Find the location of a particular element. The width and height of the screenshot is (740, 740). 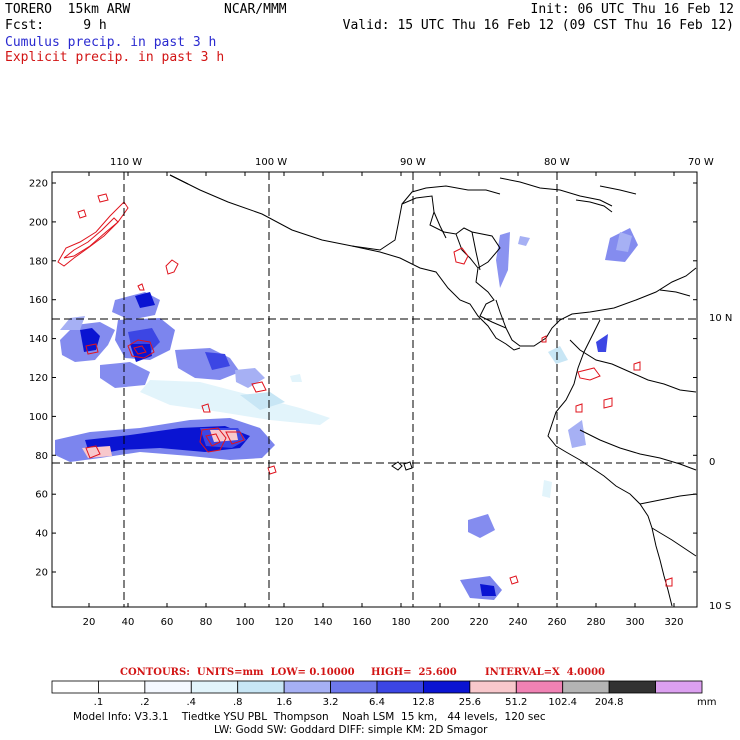

colorbar-label: .4 is located at coordinates (192, 702).